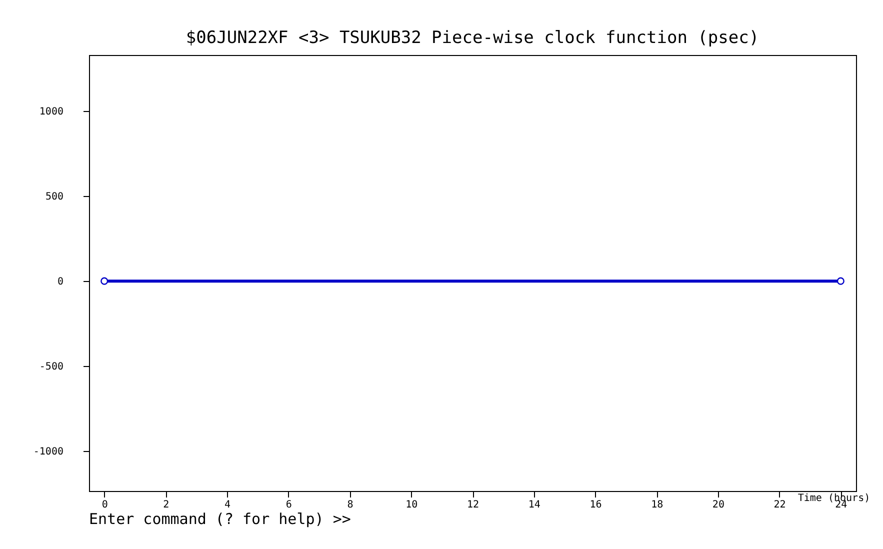  I want to click on text: Enter command (? for help) >>, so click(220, 519).